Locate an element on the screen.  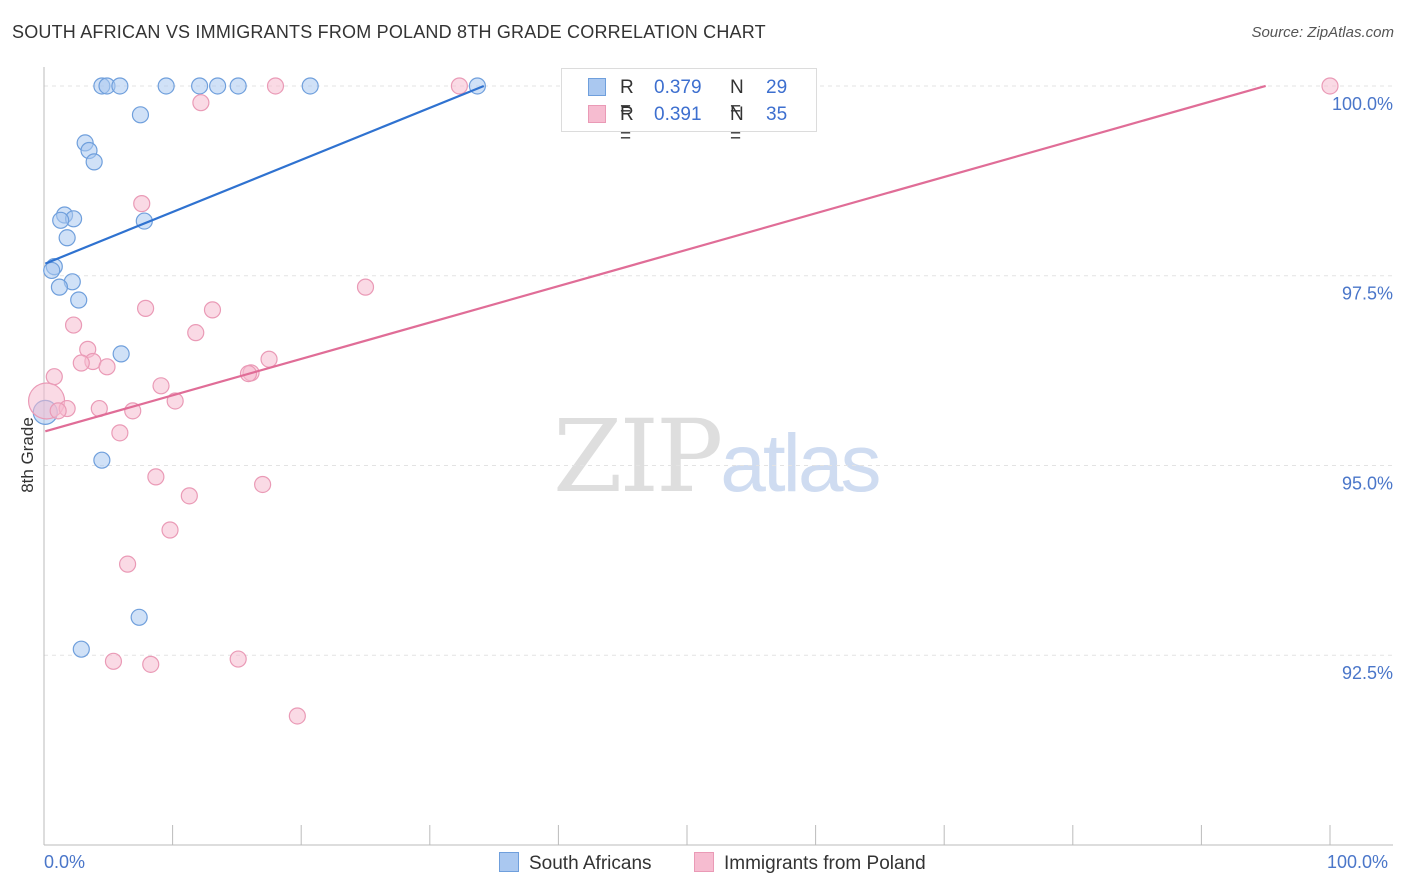
bottom-legend-south-africans: South Africans is located at coordinates (575, 863).